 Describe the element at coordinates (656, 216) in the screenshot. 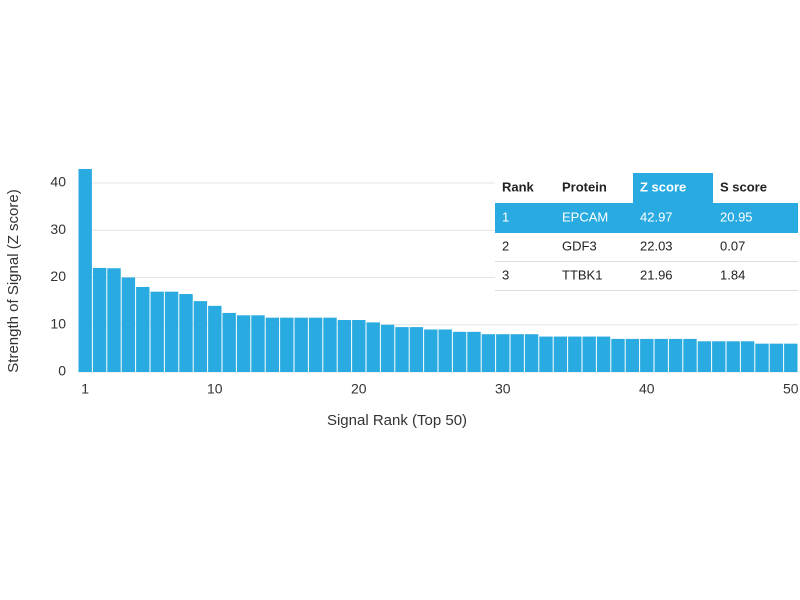

I see `table-cell: 42.97` at that location.